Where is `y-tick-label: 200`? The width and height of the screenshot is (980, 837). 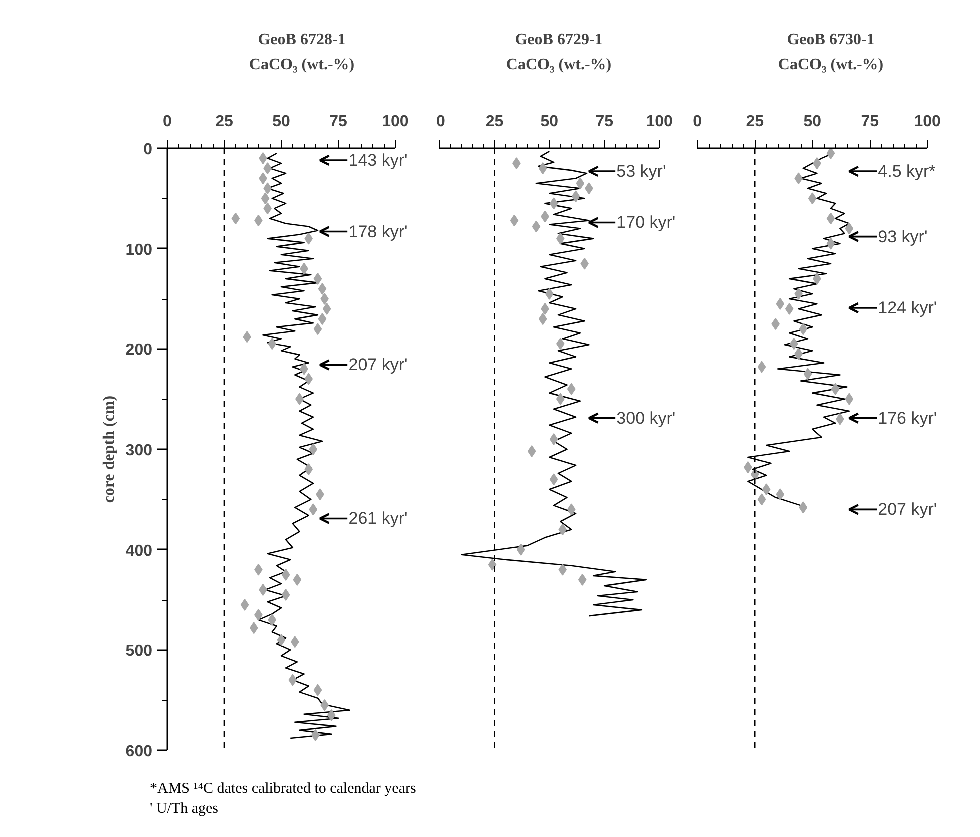 y-tick-label: 200 is located at coordinates (139, 351).